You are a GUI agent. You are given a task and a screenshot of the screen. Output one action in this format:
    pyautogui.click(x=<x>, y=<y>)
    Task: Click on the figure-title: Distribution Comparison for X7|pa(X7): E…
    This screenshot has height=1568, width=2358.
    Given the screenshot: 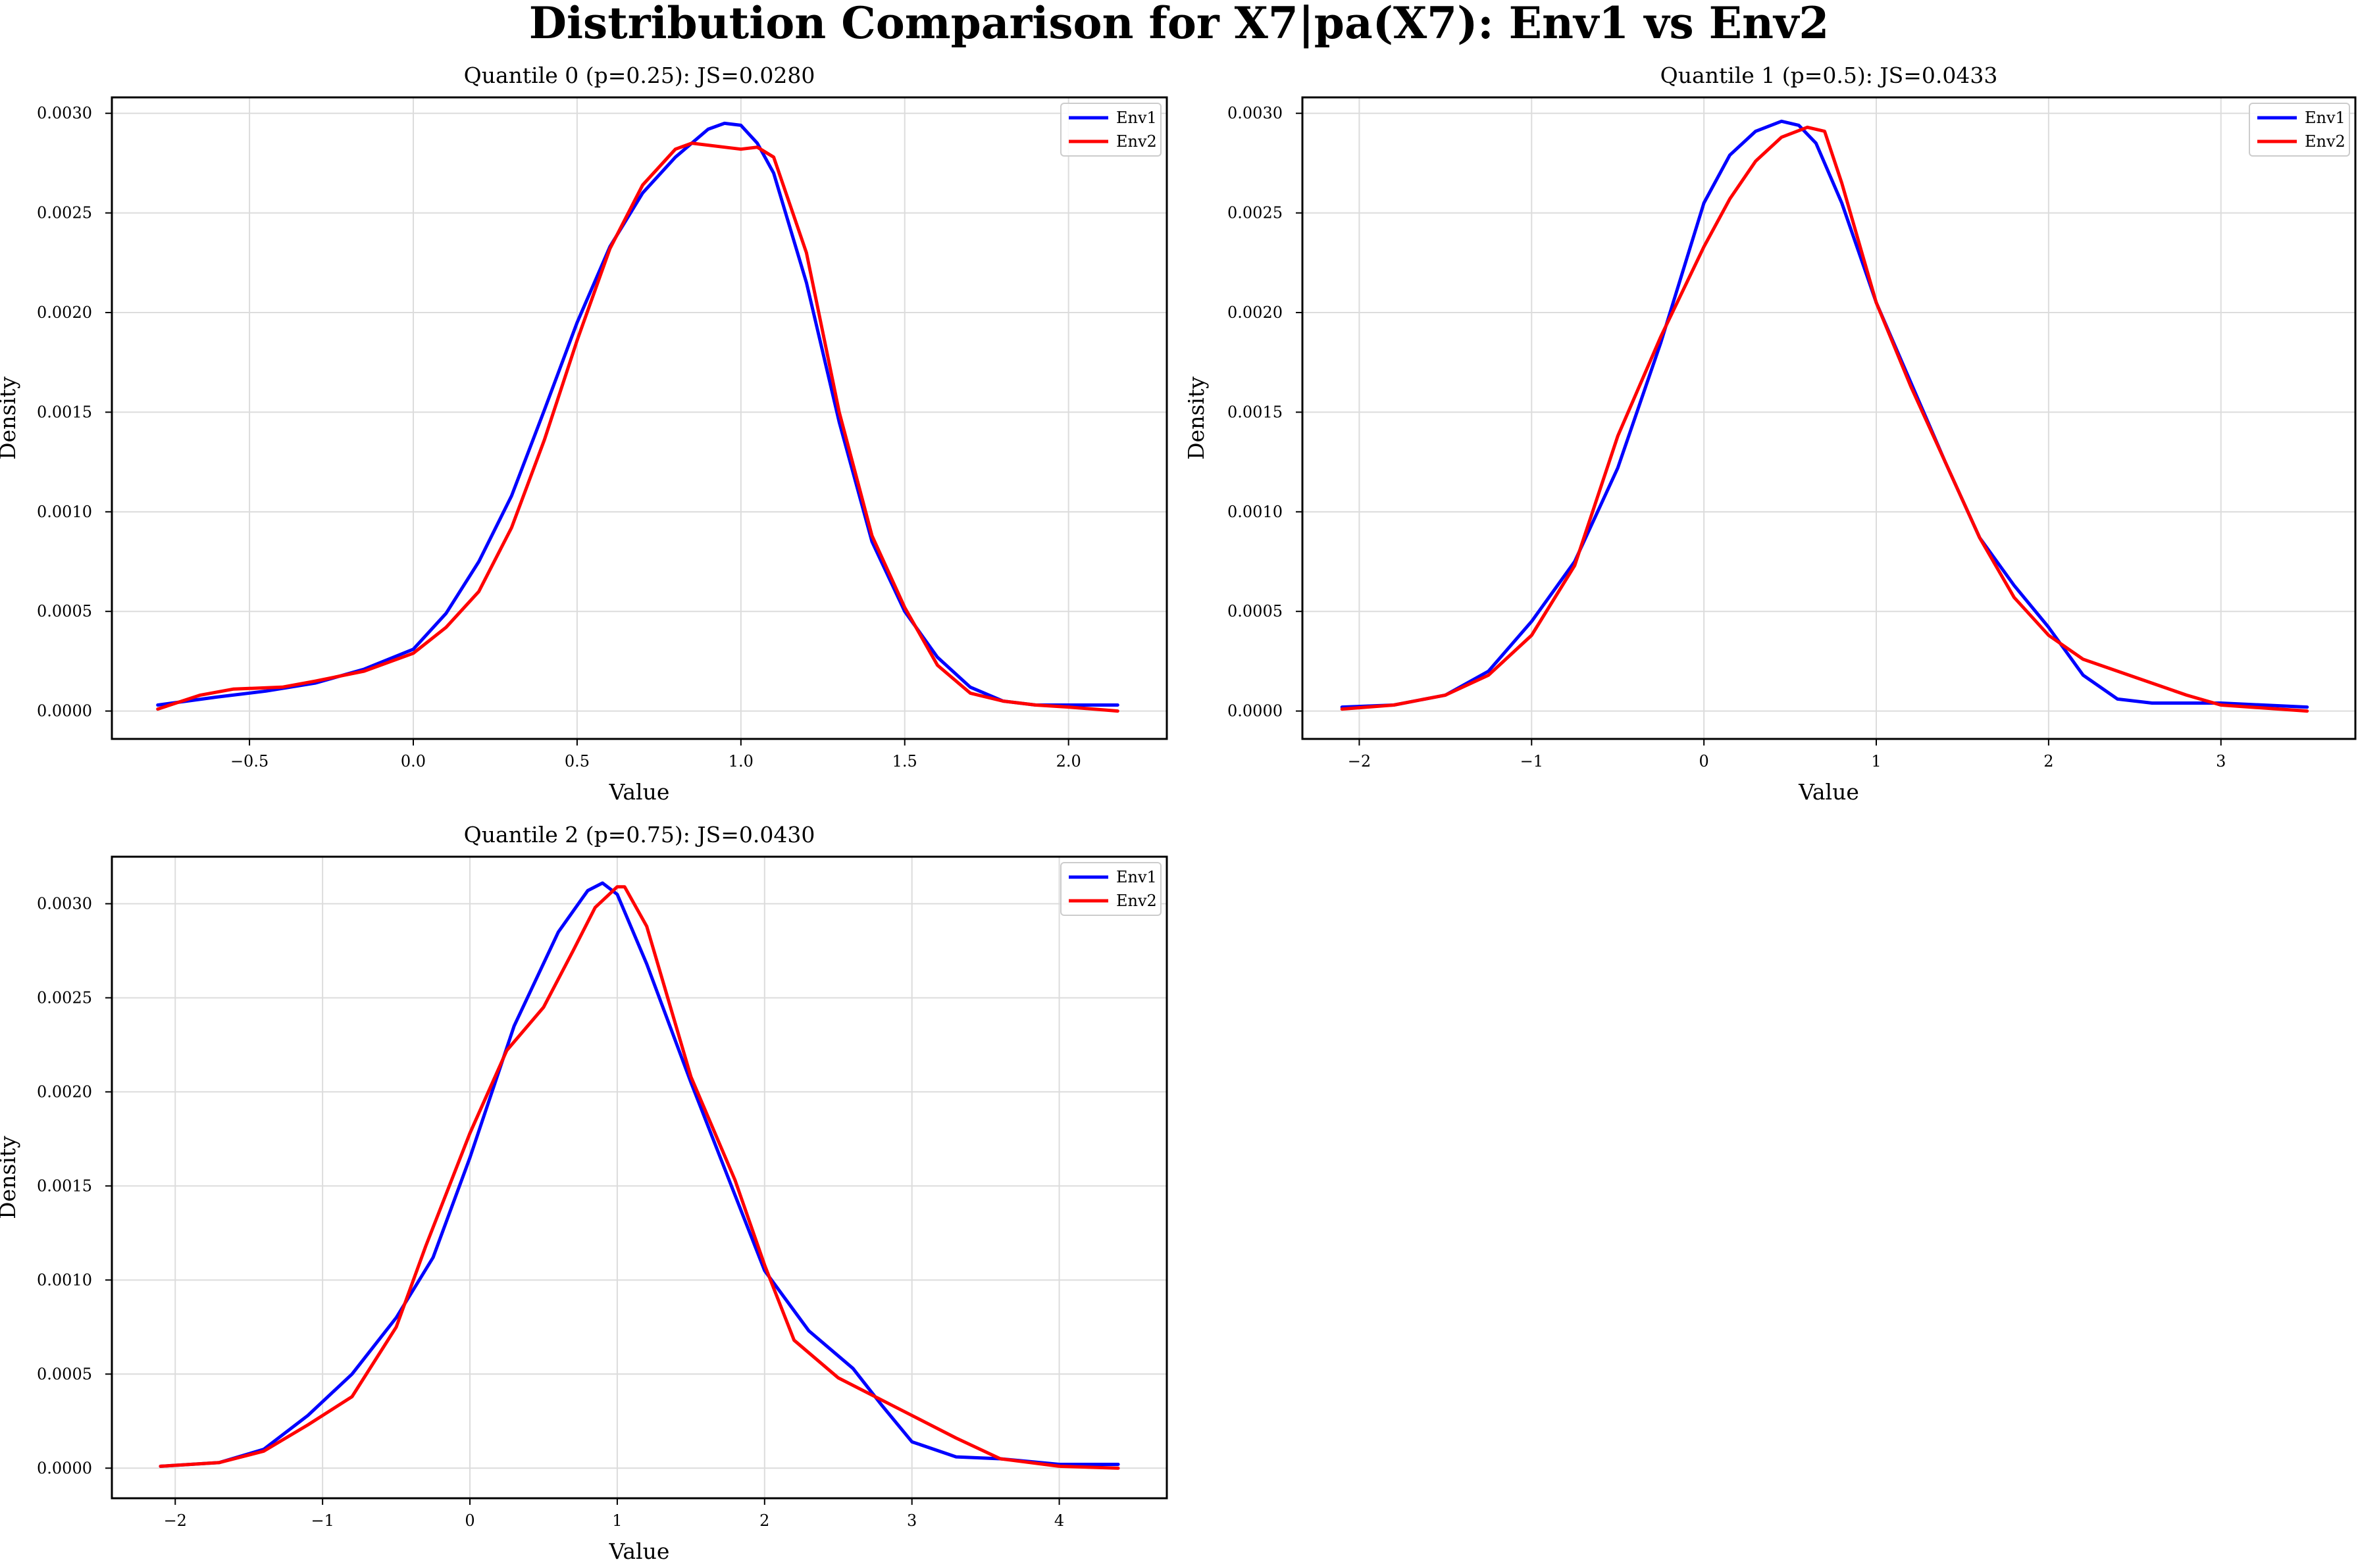 What is the action you would take?
    pyautogui.click(x=1179, y=24)
    